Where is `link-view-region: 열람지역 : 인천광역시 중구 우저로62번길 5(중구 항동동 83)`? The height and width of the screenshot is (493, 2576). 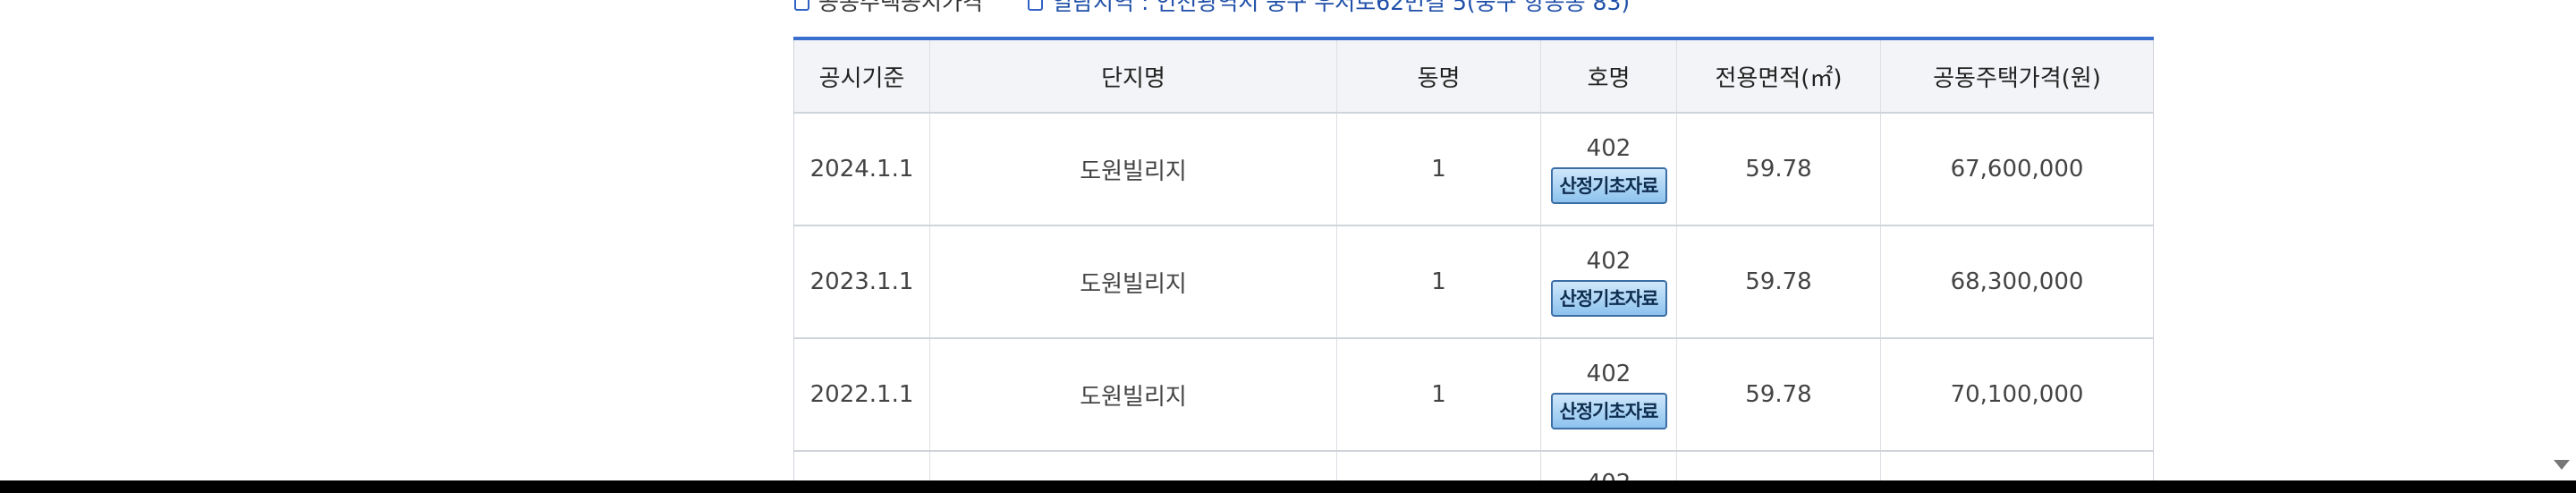 link-view-region: 열람지역 : 인천광역시 중구 우저로62번길 5(중구 항동동 83) is located at coordinates (1329, 8).